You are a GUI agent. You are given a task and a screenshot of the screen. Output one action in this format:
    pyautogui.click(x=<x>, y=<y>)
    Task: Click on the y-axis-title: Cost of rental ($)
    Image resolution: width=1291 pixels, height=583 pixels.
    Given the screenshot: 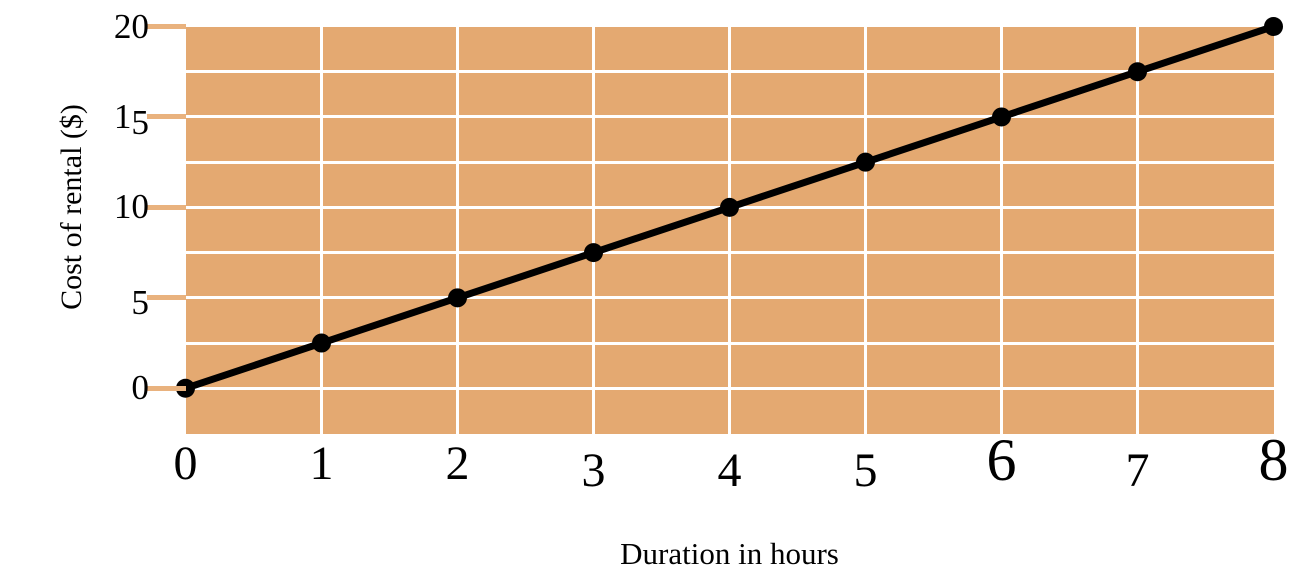 What is the action you would take?
    pyautogui.click(x=71, y=207)
    